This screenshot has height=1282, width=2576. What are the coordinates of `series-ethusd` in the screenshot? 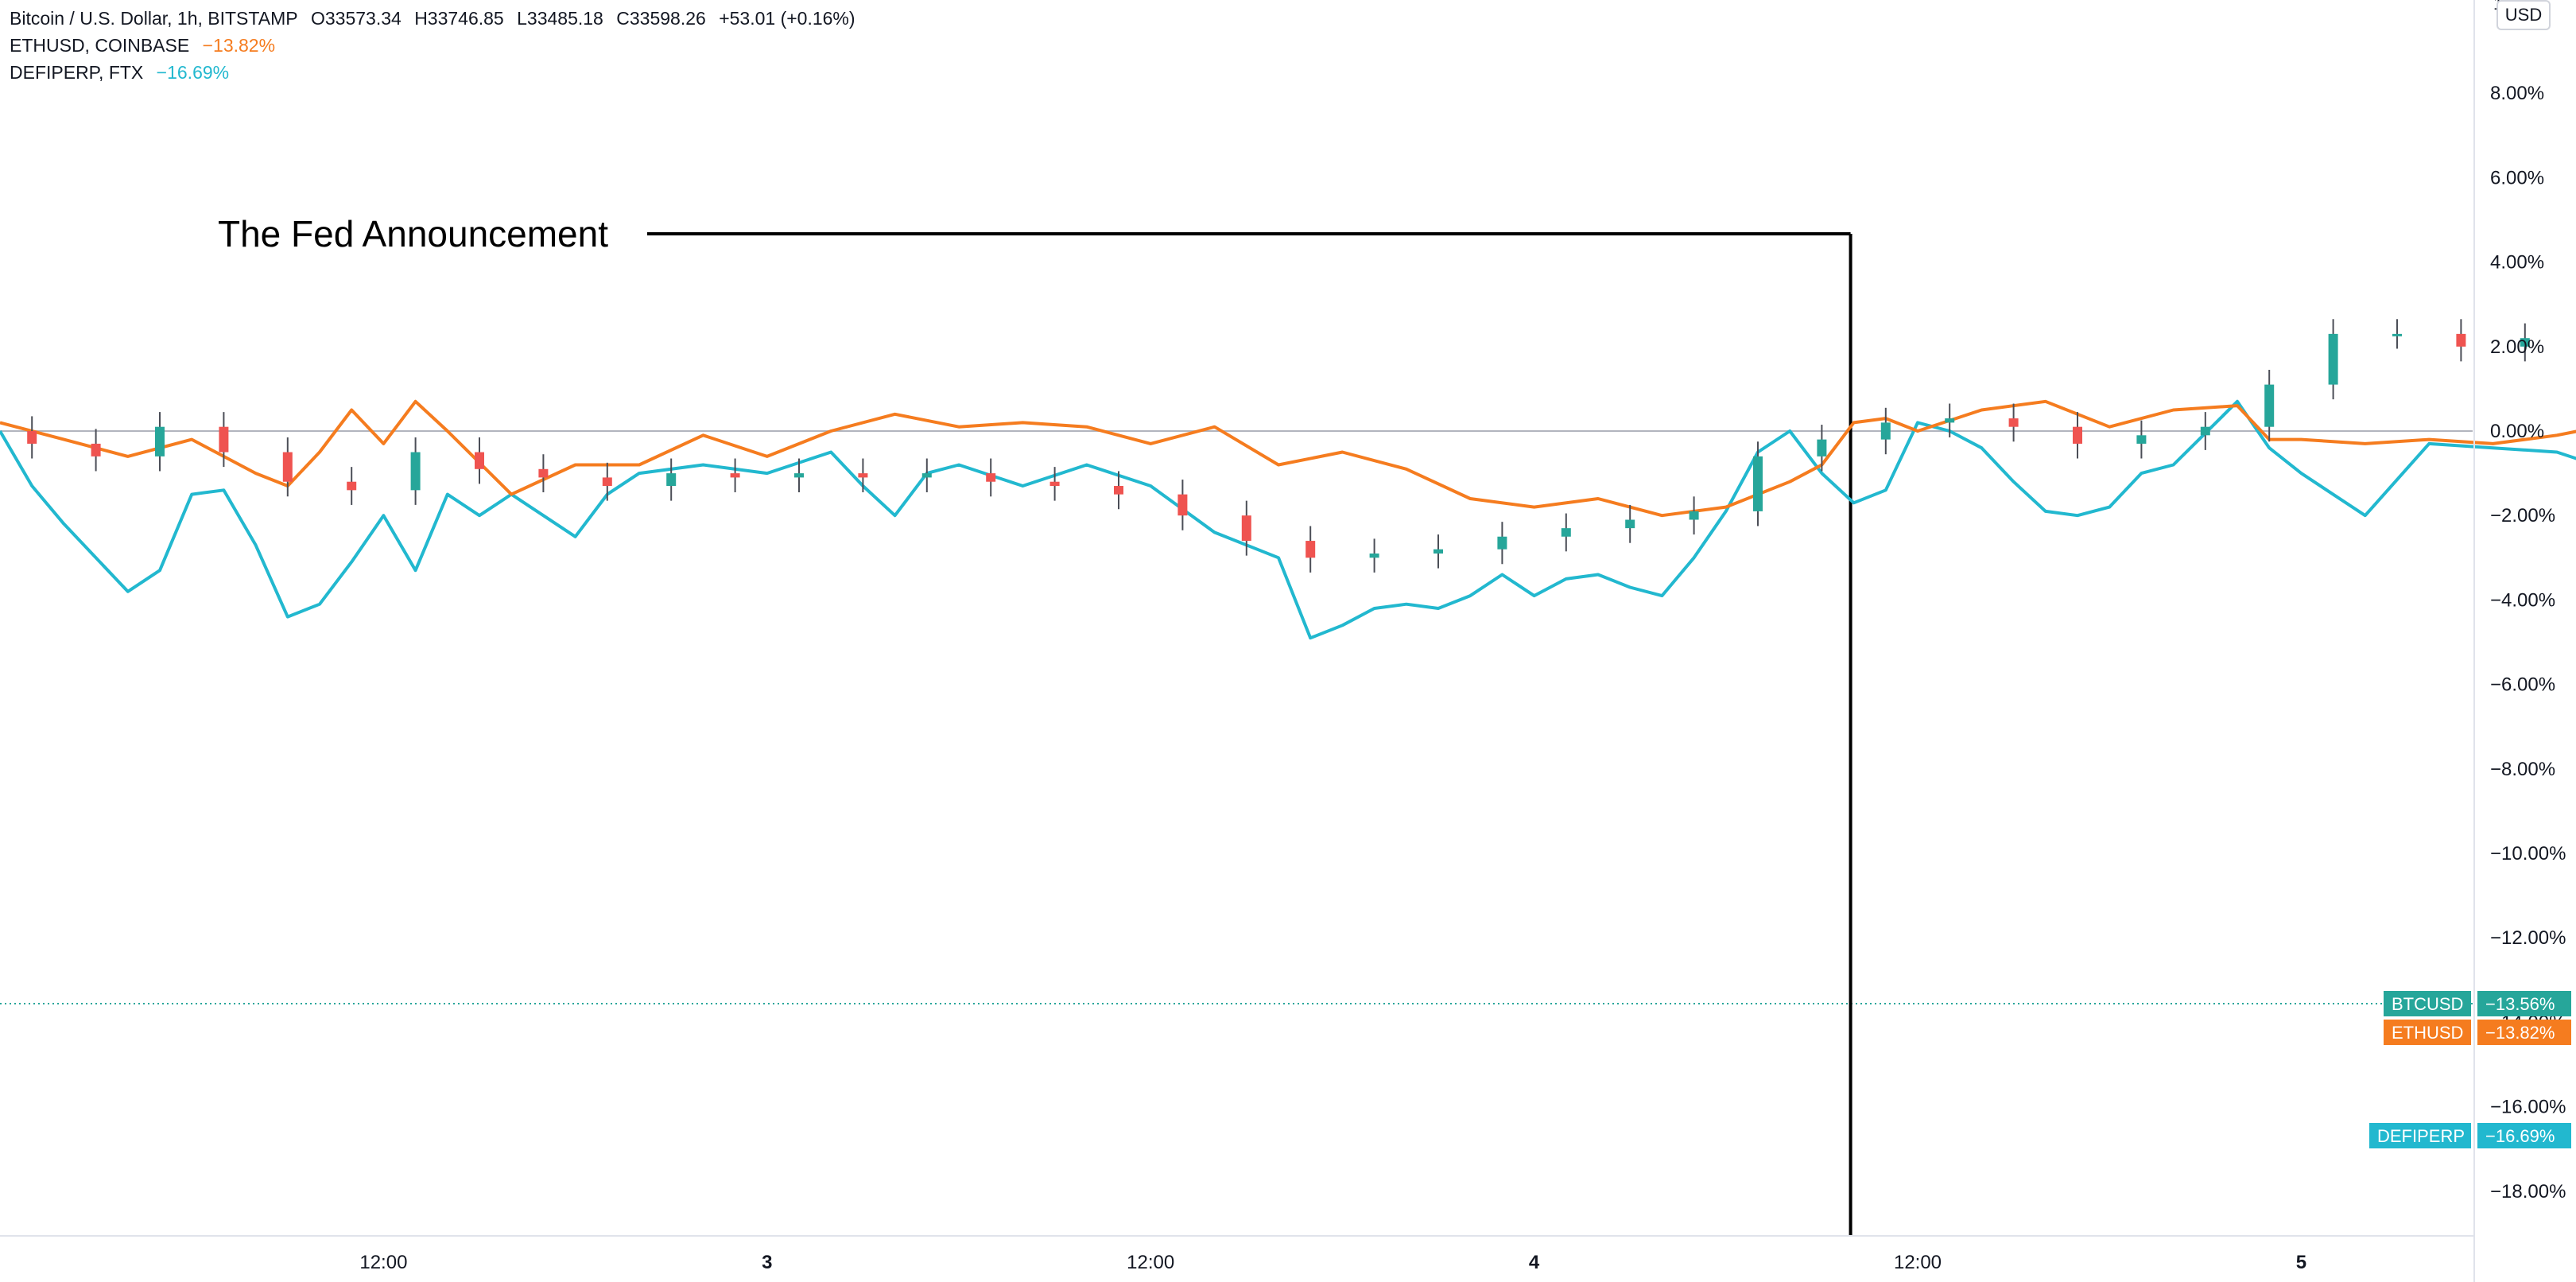 It's located at (1288, 459).